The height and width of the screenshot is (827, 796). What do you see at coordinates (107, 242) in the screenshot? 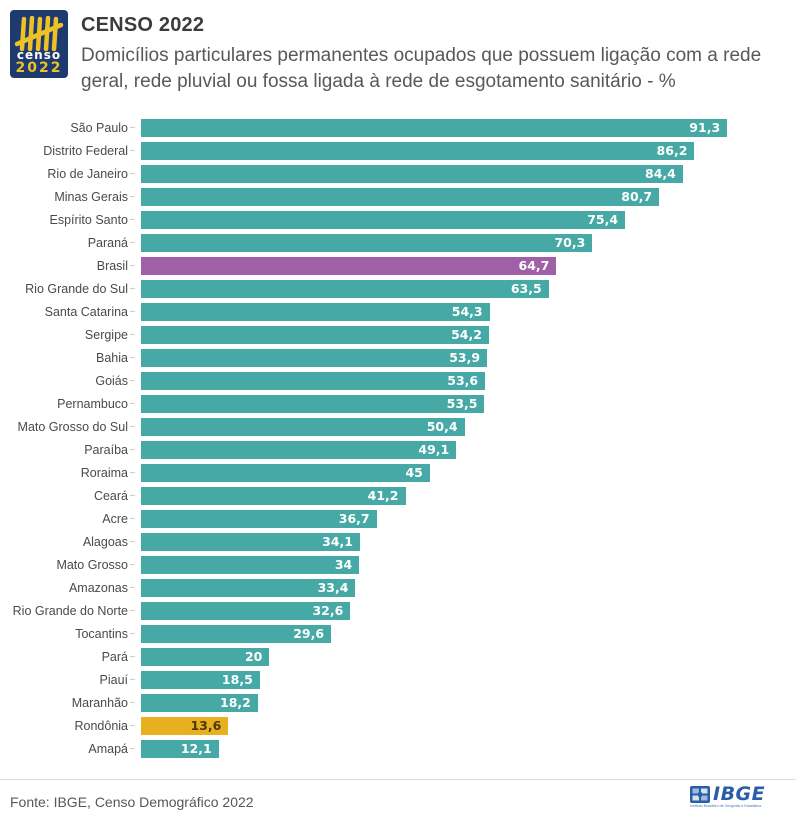
I see `category-label: Paraná` at bounding box center [107, 242].